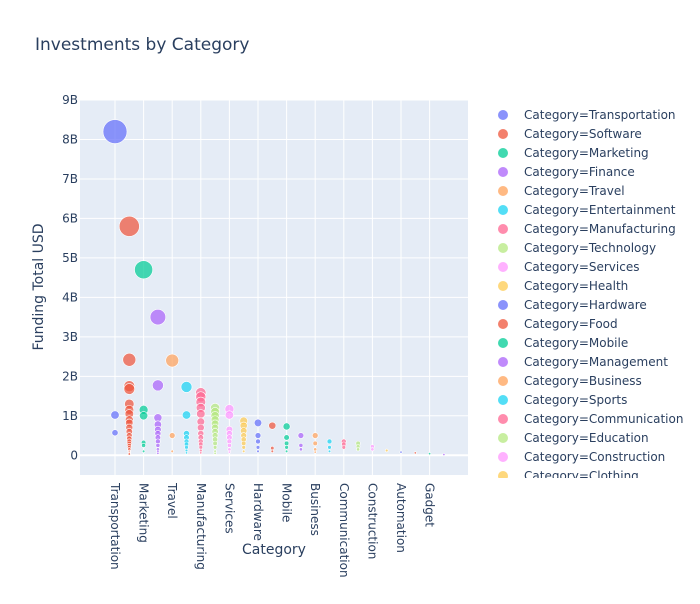  I want to click on legend-label: Category=Health, so click(576, 286).